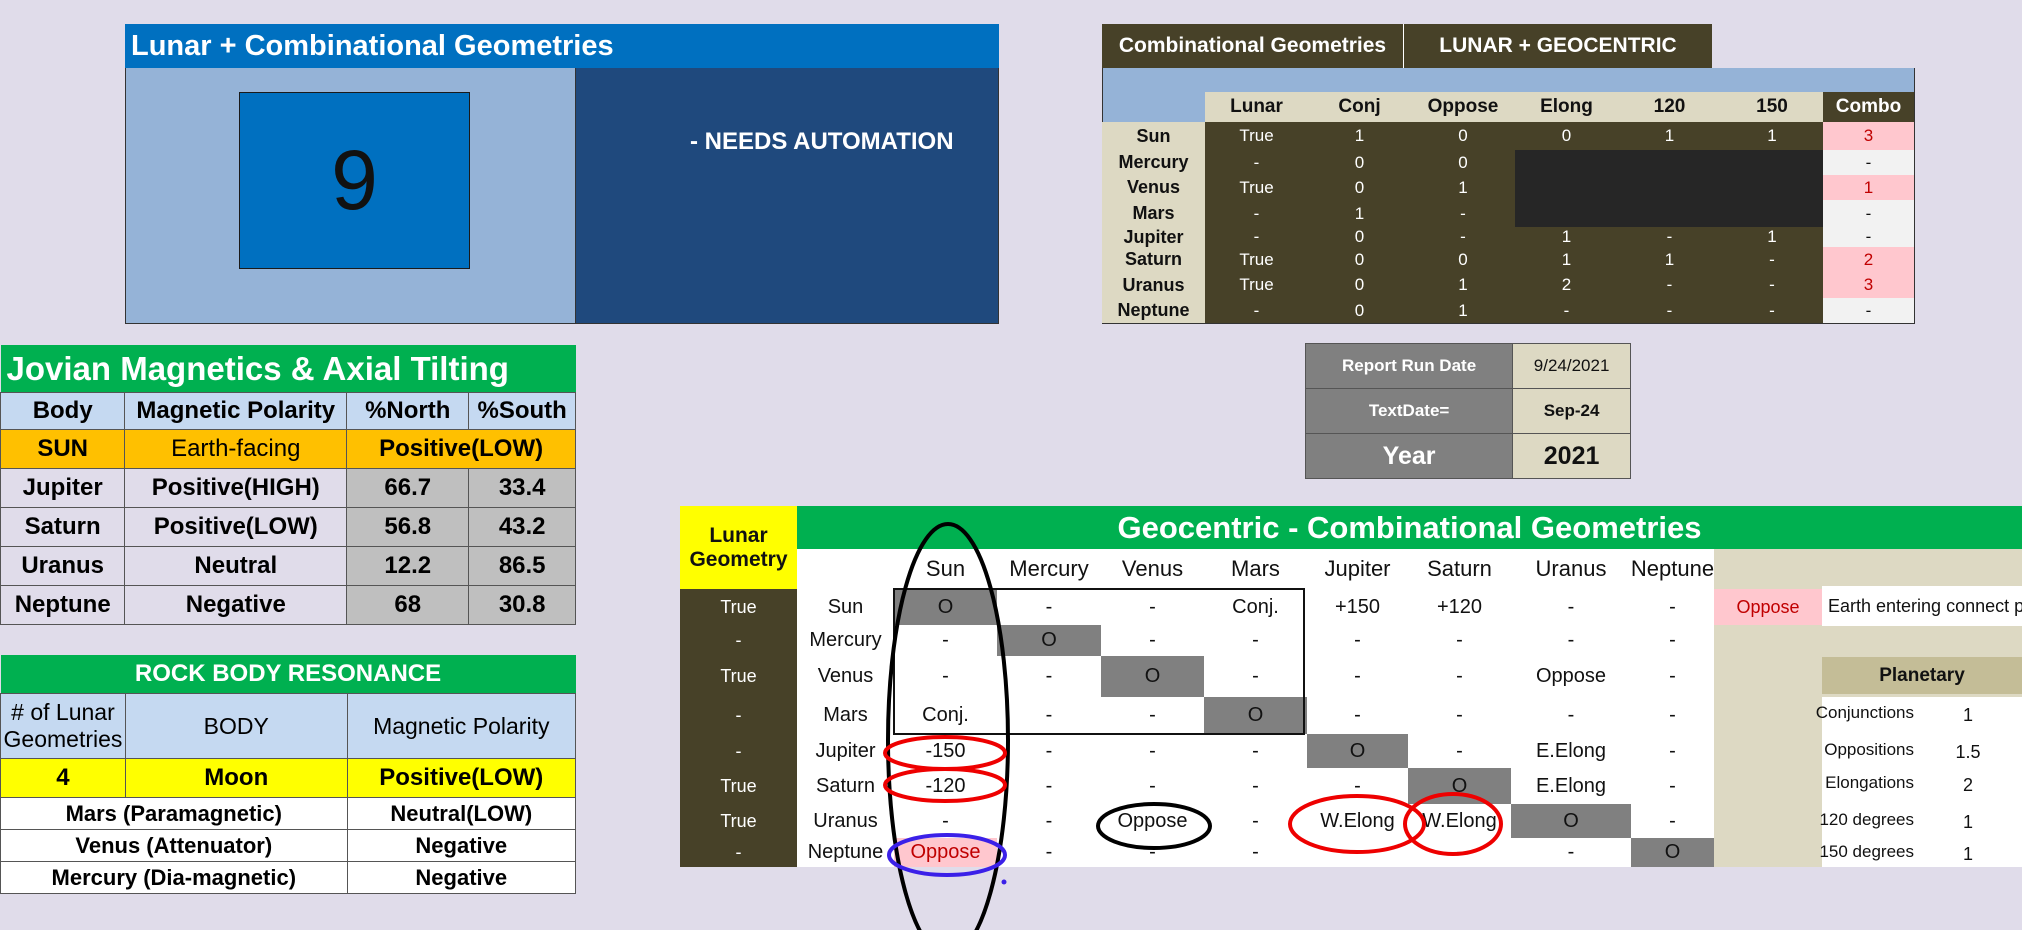  What do you see at coordinates (1967, 784) in the screenshot?
I see `planetary-elongations-value: 2` at bounding box center [1967, 784].